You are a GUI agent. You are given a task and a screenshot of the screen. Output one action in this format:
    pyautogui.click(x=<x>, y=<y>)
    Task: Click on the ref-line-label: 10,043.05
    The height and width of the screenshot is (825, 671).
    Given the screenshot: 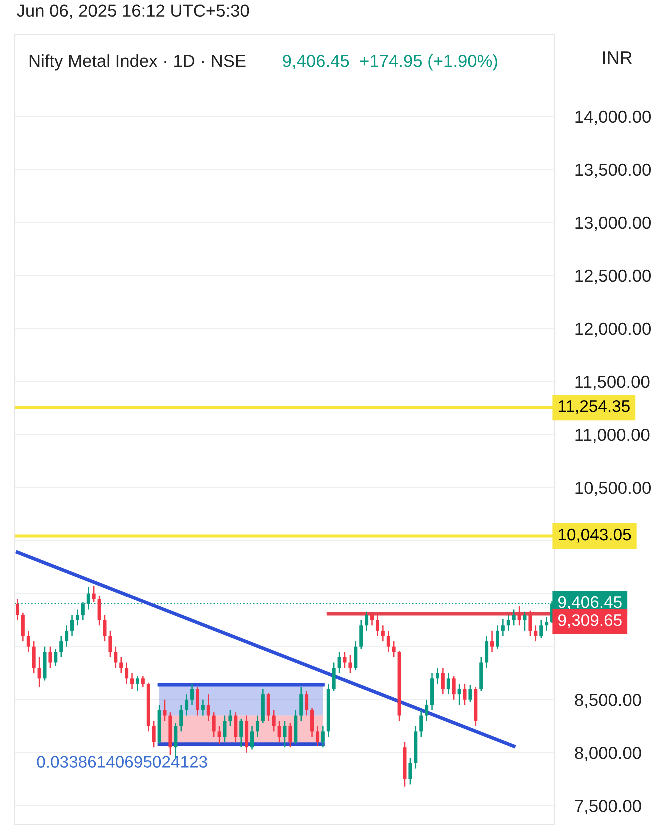 What is the action you would take?
    pyautogui.click(x=595, y=535)
    